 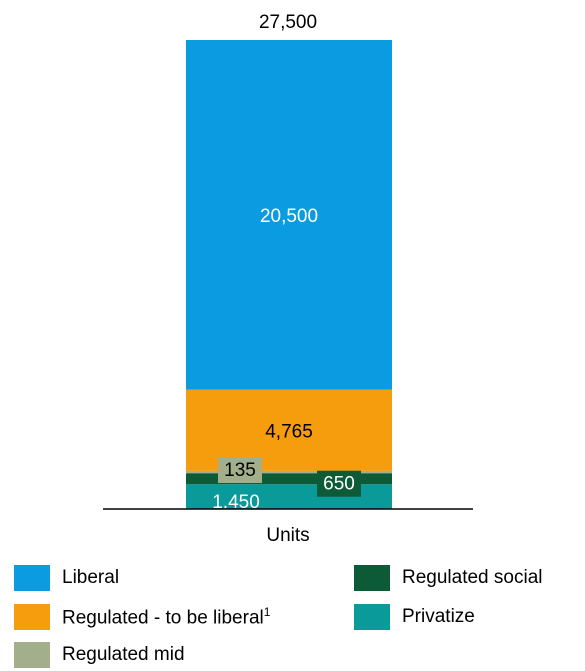 I want to click on legend-item-regulated-to-be-liberal: Regulated - to be liberal1, so click(x=142, y=617).